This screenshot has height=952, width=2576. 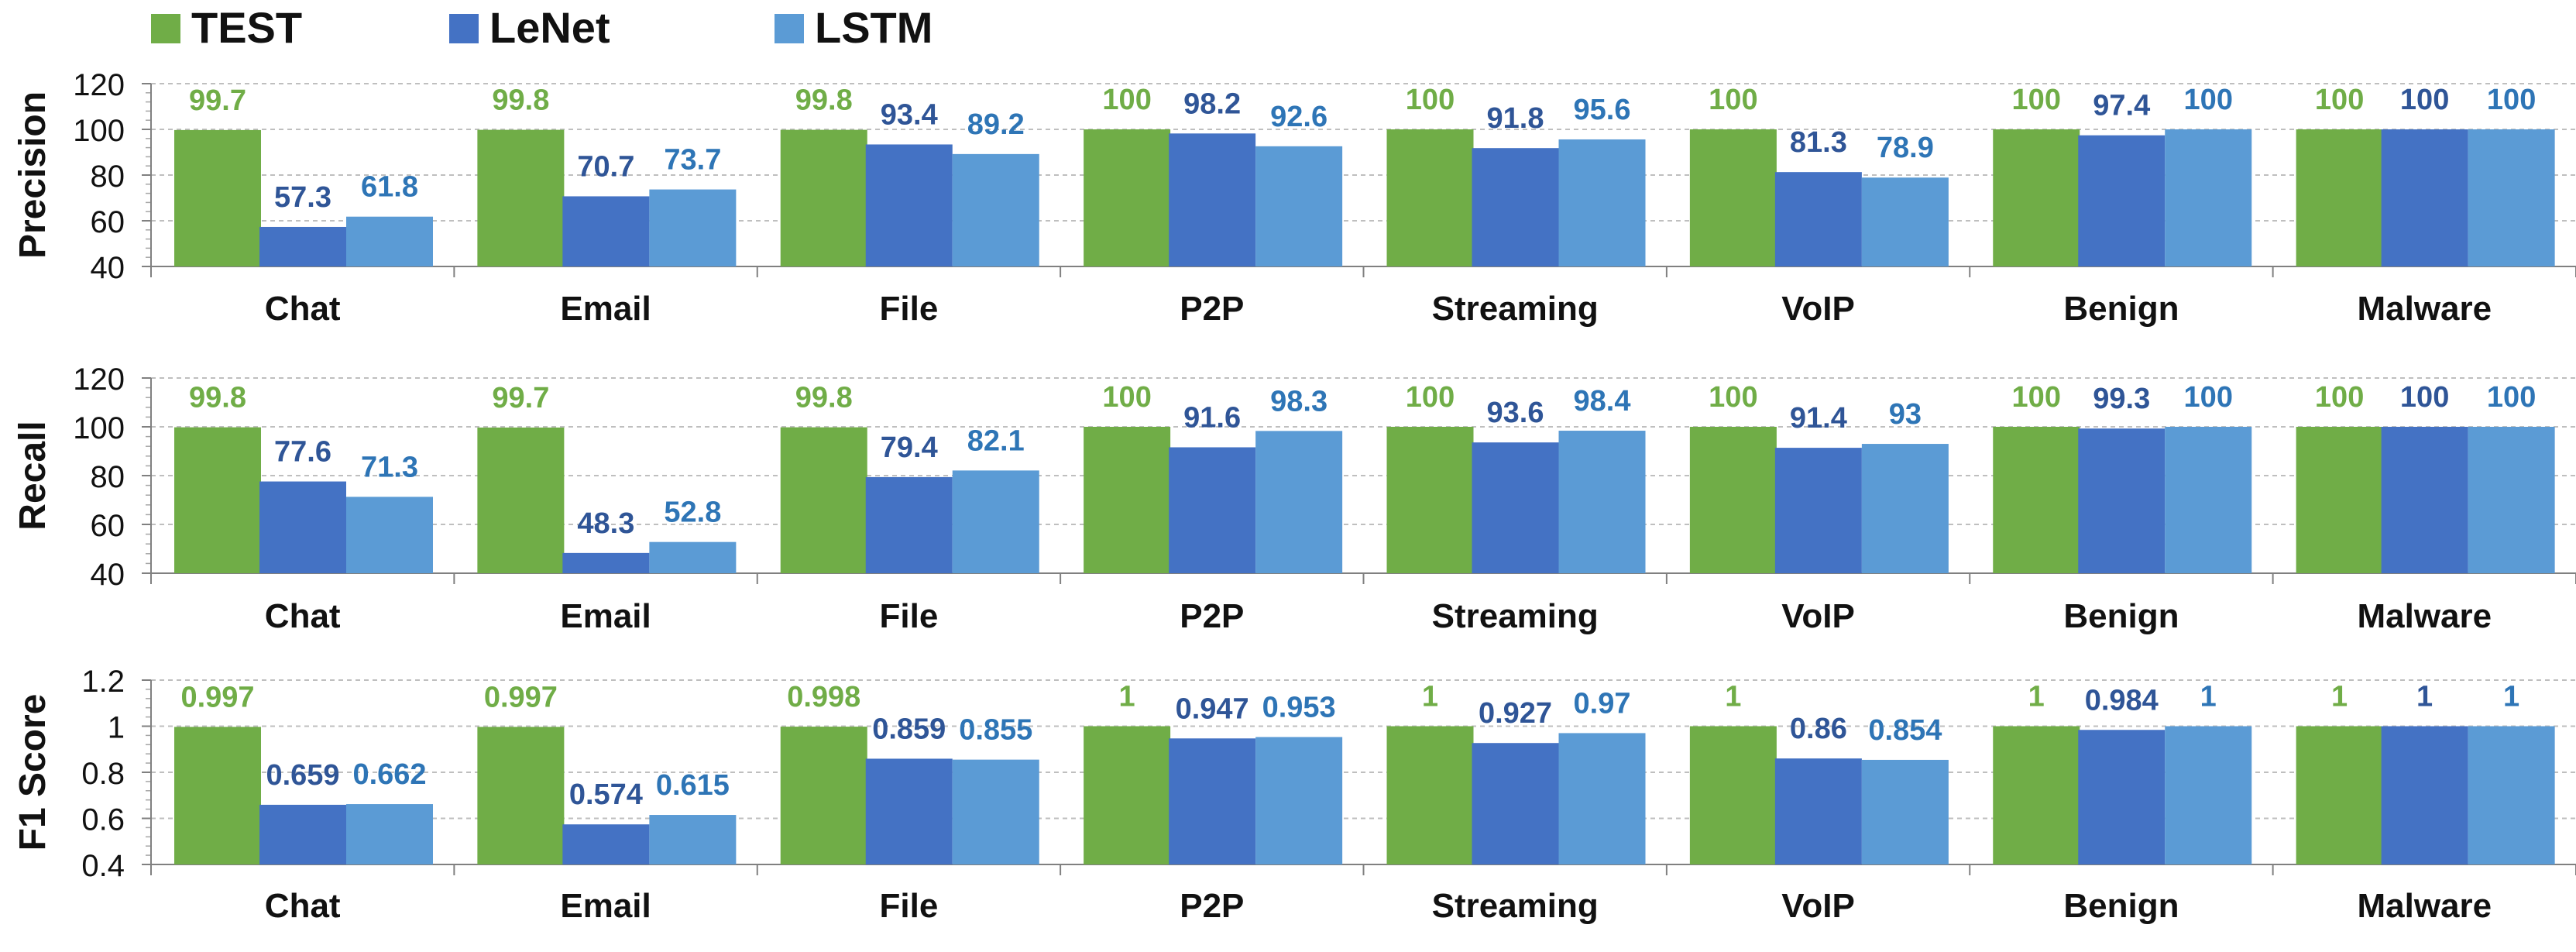 I want to click on bar-lstm-benign, so click(x=2208, y=795).